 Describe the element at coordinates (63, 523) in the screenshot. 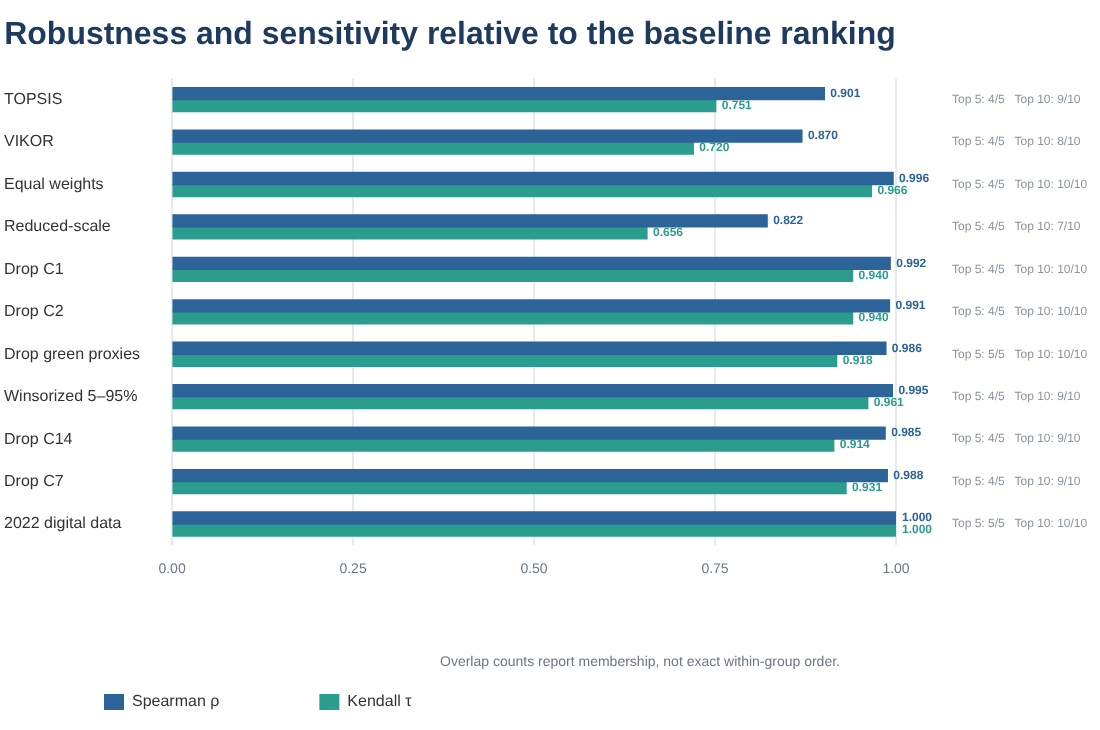

I see `y-tick-label: 2022 digital data` at that location.